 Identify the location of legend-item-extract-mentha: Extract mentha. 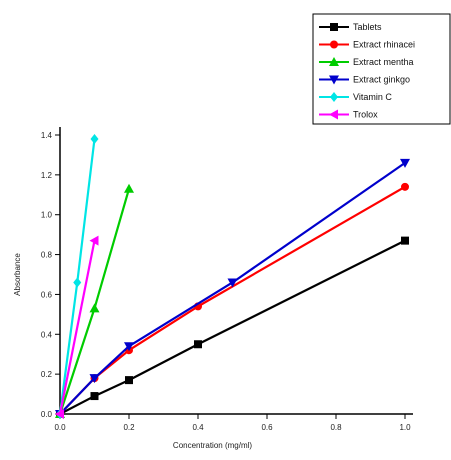
(366, 62).